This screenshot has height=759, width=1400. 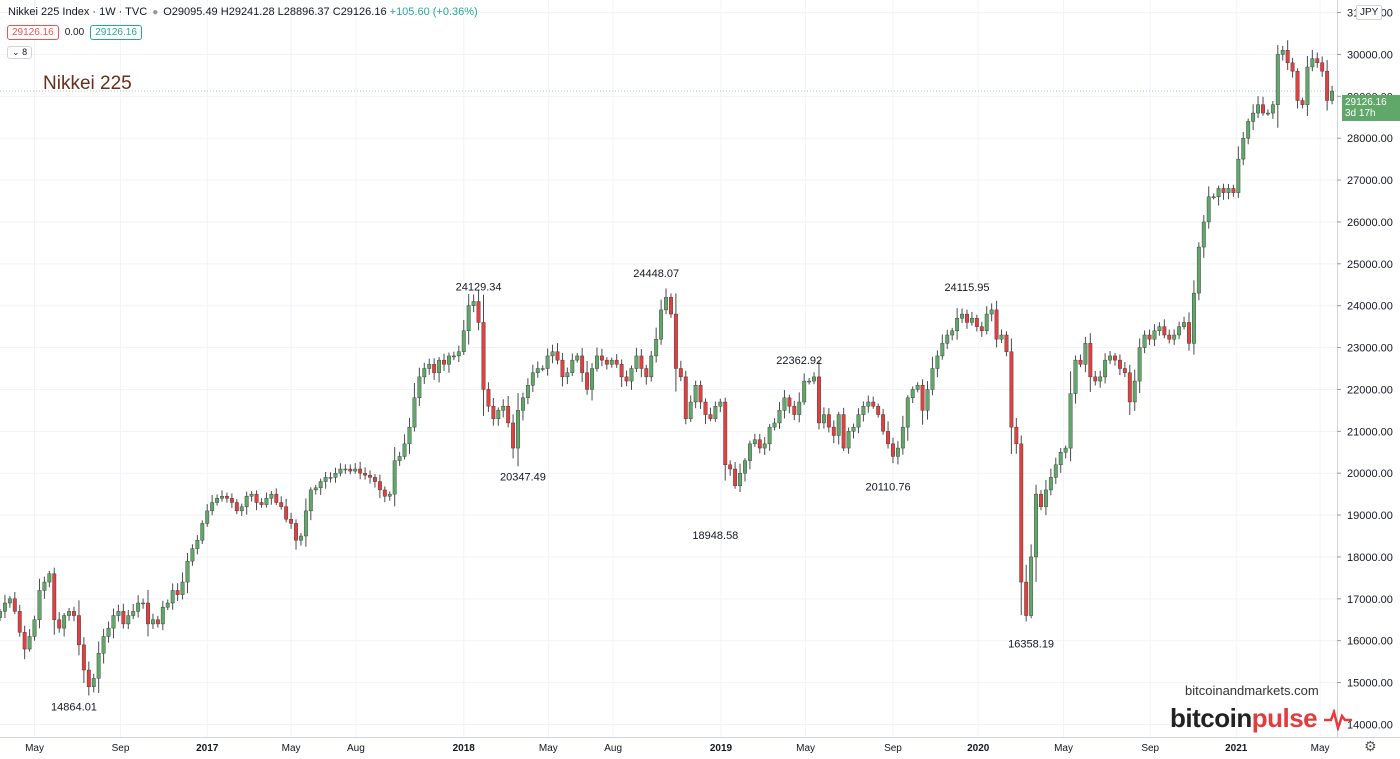 What do you see at coordinates (1370, 432) in the screenshot?
I see `y-tick-label: 21000.00` at bounding box center [1370, 432].